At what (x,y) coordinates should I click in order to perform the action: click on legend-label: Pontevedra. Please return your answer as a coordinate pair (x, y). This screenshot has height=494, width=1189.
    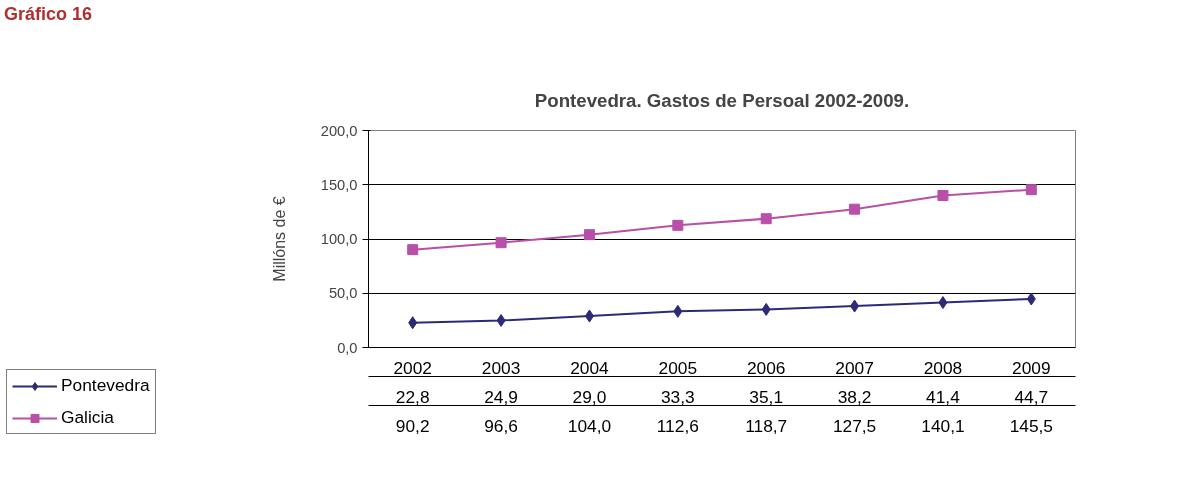
    Looking at the image, I should click on (105, 385).